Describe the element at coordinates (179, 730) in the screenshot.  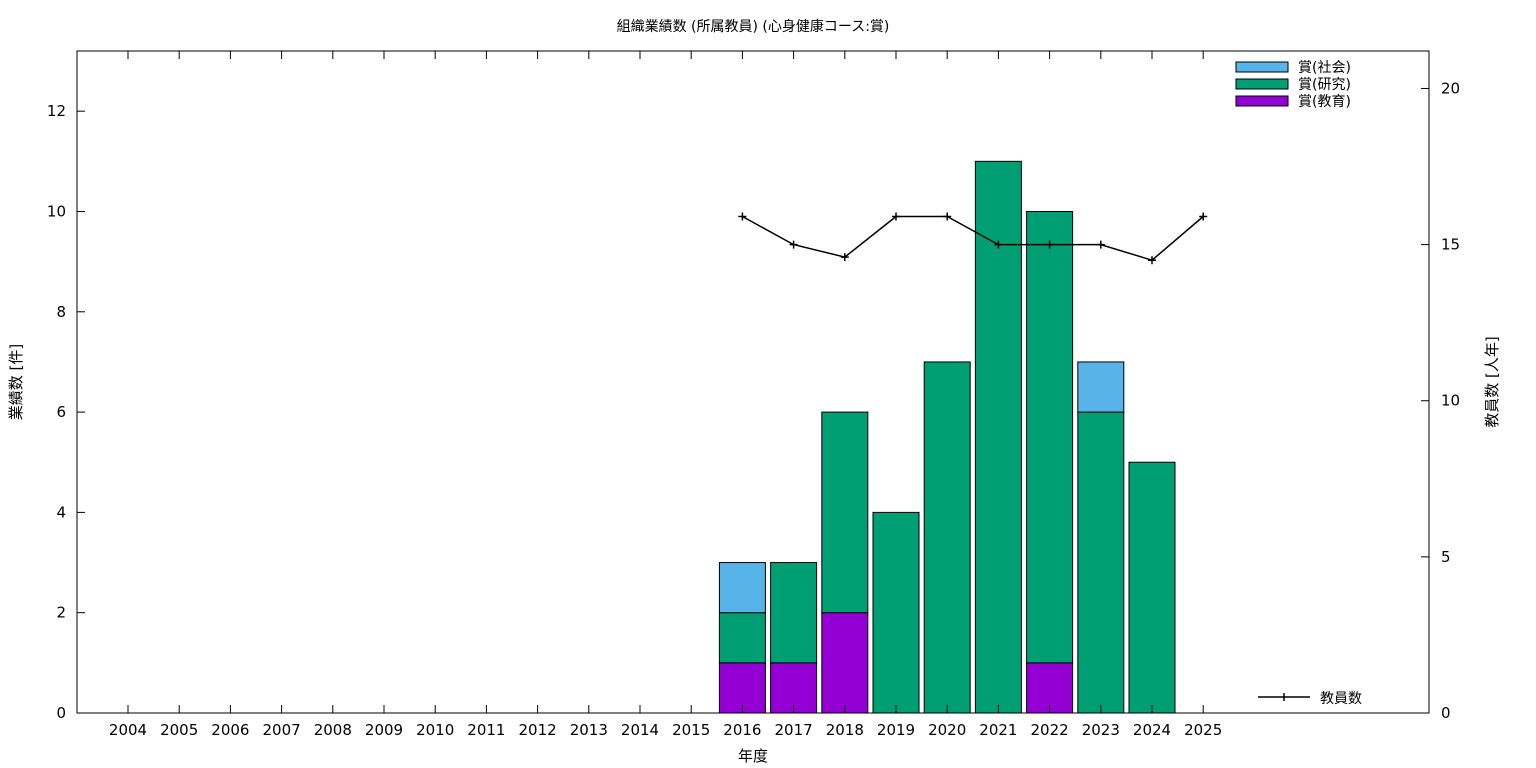
I see `x-tick-label: 2005` at that location.